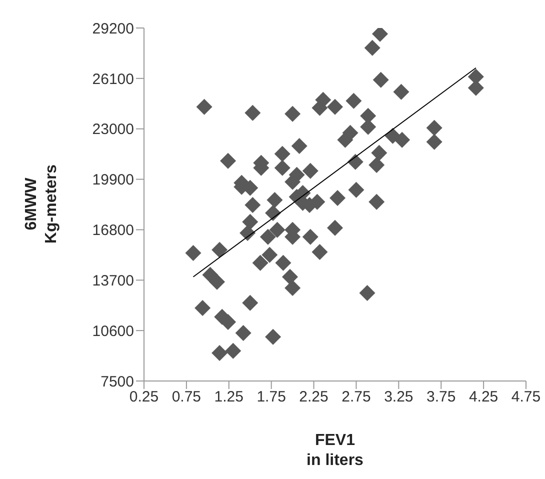  What do you see at coordinates (113, 129) in the screenshot?
I see `y-tick-label: 23000` at bounding box center [113, 129].